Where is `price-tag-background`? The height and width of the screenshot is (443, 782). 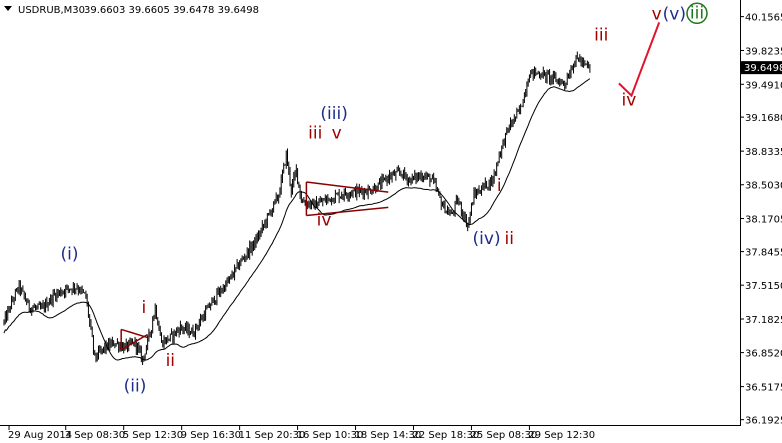
price-tag-background is located at coordinates (761, 68).